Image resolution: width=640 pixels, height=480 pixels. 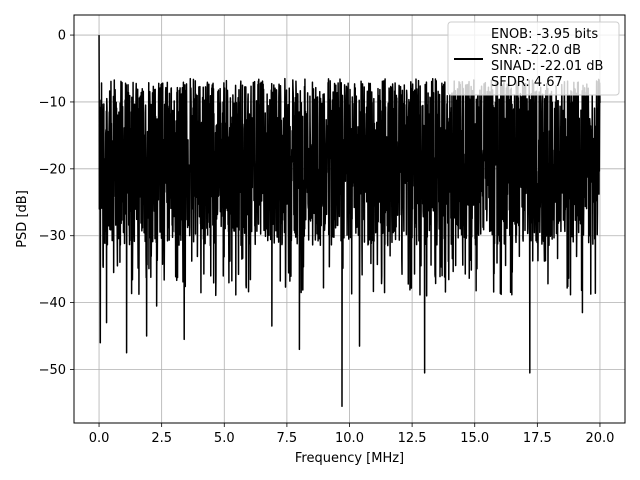 I want to click on y-axis-label: PSD [dB], so click(x=22, y=219).